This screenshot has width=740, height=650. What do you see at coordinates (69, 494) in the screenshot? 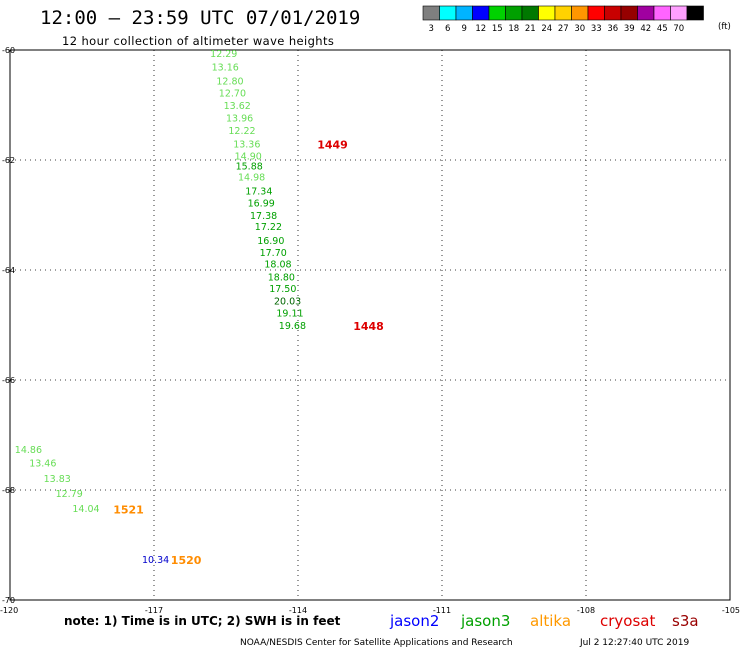
I see `wave-height-value: 12.79` at bounding box center [69, 494].